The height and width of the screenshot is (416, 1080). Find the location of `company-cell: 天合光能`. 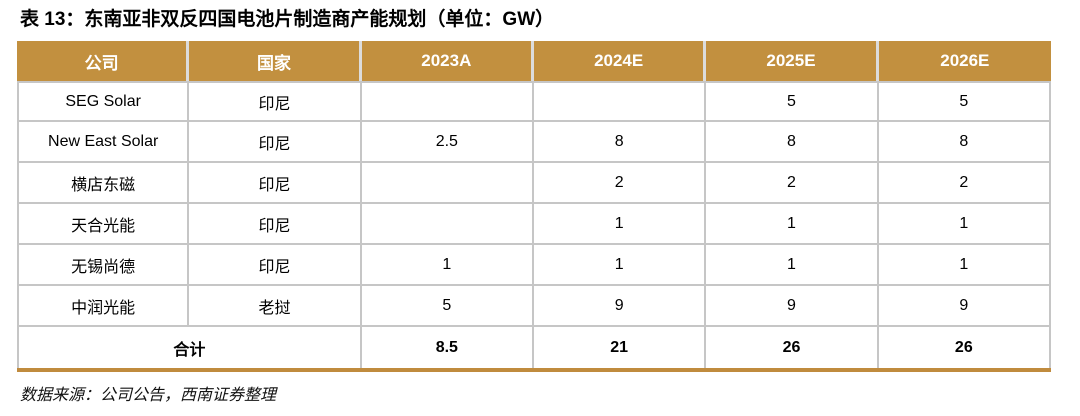

company-cell: 天合光能 is located at coordinates (103, 224).